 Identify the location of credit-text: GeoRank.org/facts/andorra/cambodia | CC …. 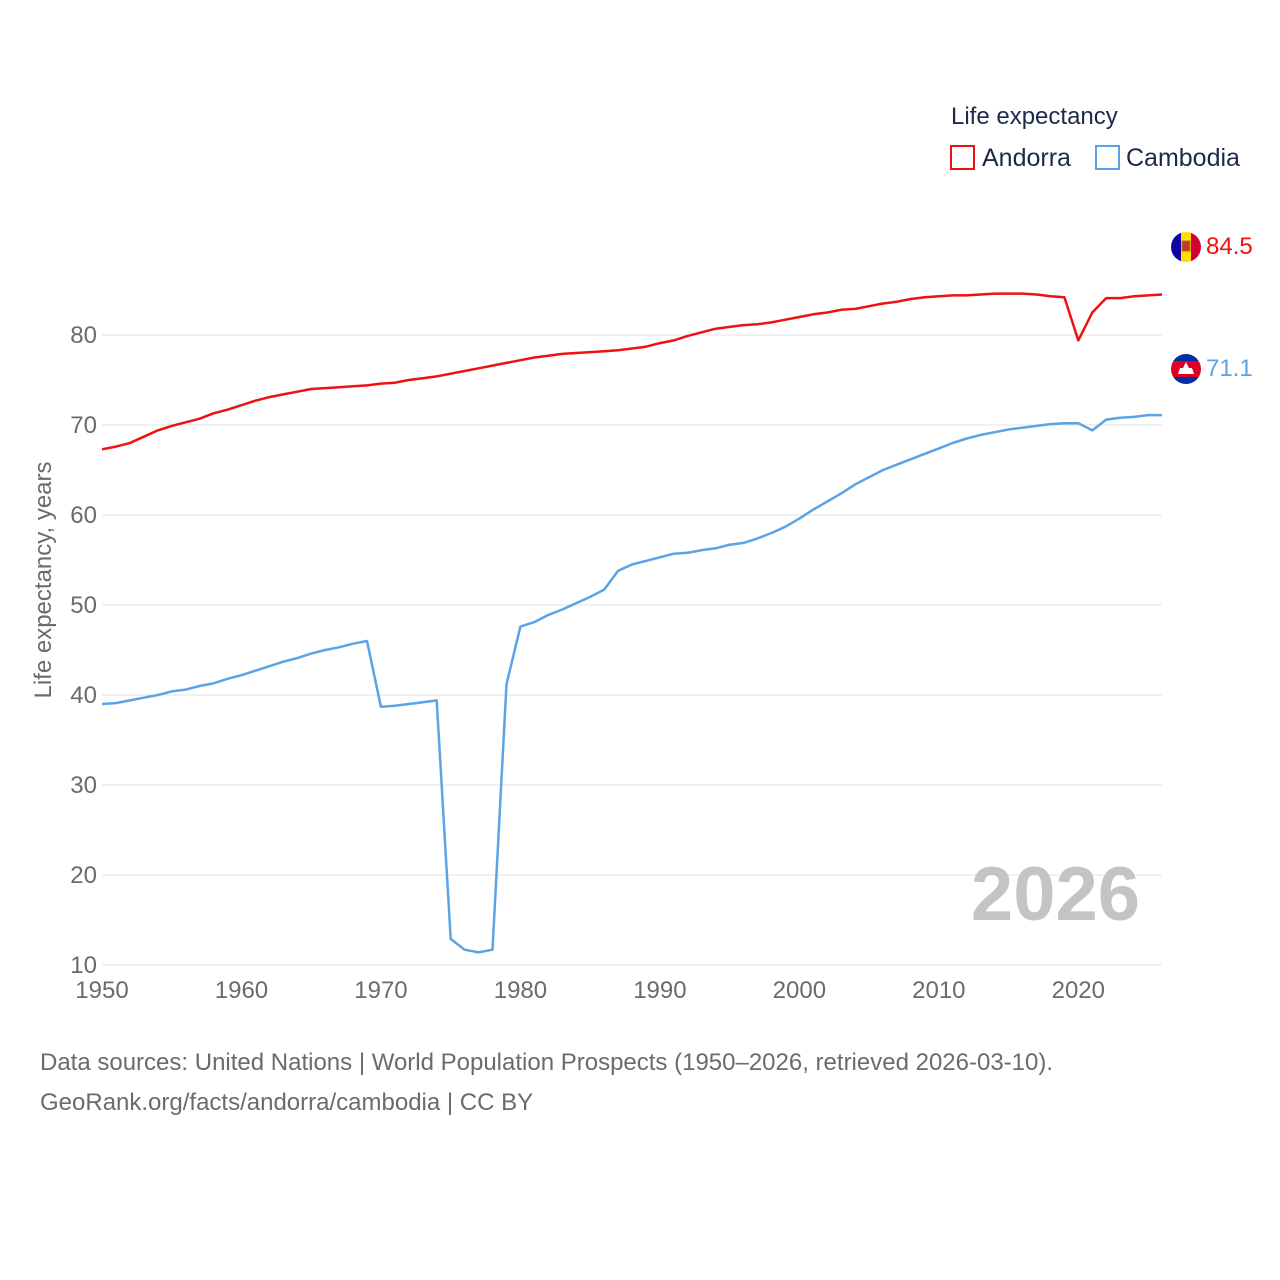
(287, 1102).